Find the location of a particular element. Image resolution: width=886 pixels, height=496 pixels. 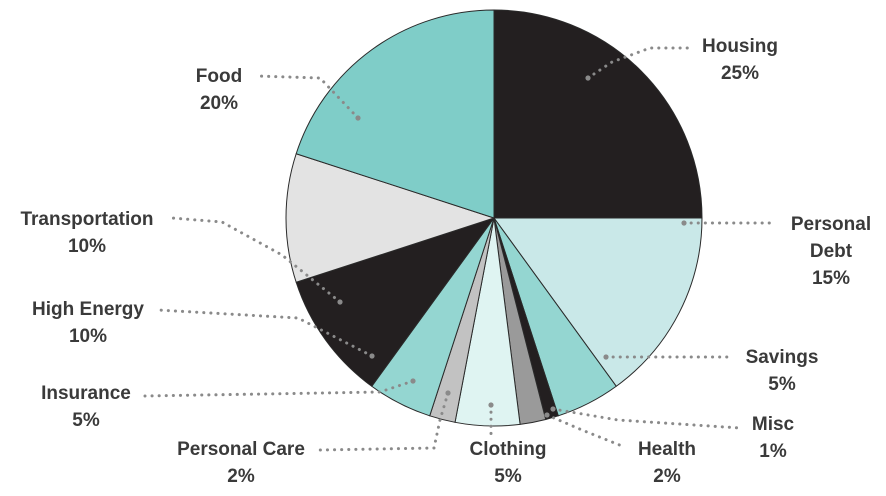

leader-line-high-energy is located at coordinates (265, 333).